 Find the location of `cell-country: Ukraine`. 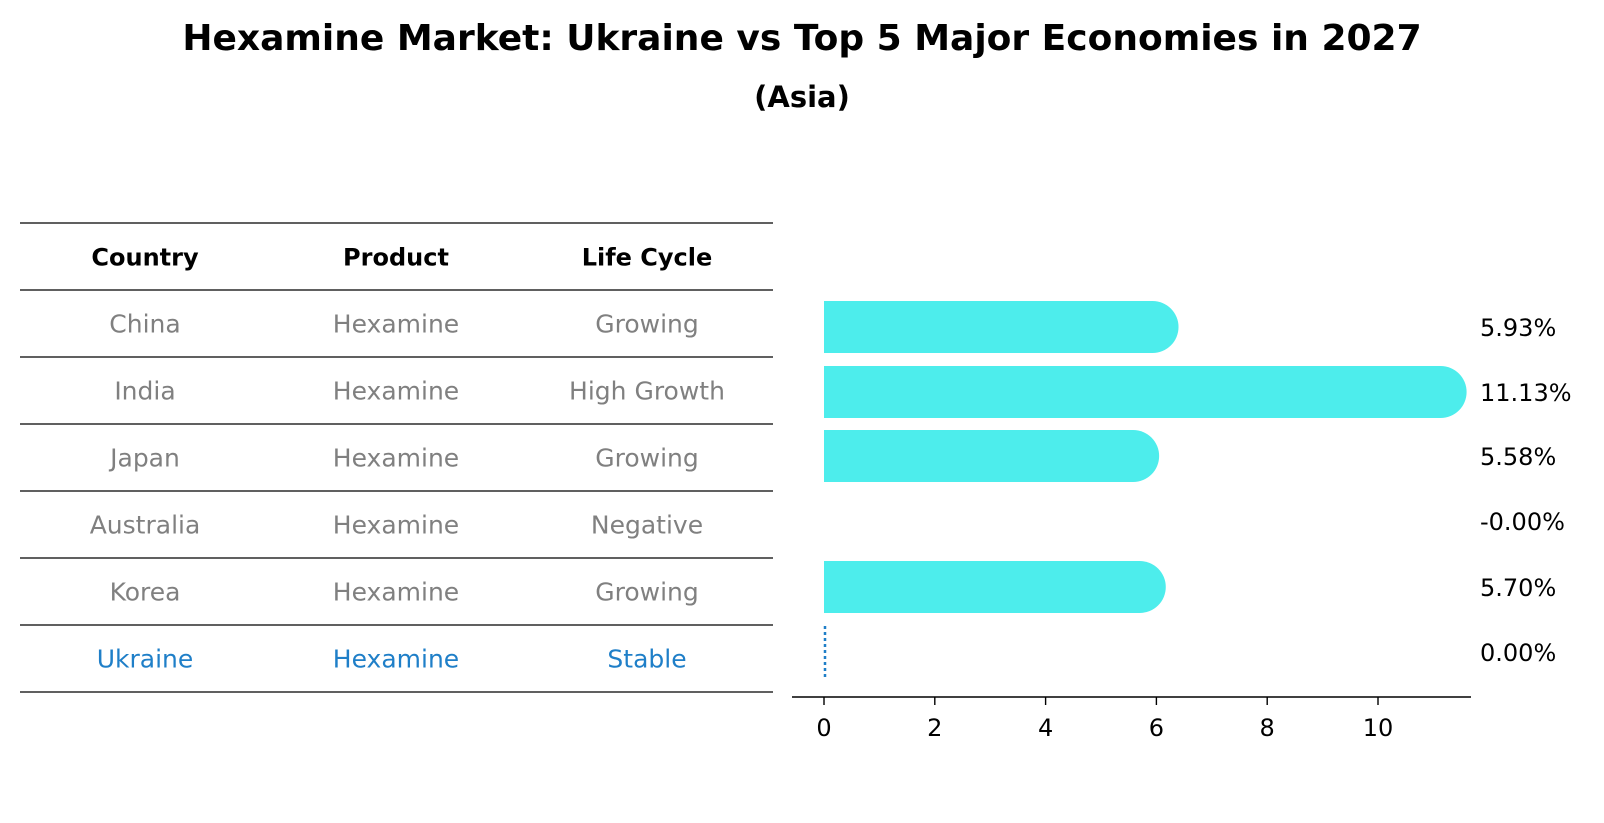

cell-country: Ukraine is located at coordinates (145, 659).